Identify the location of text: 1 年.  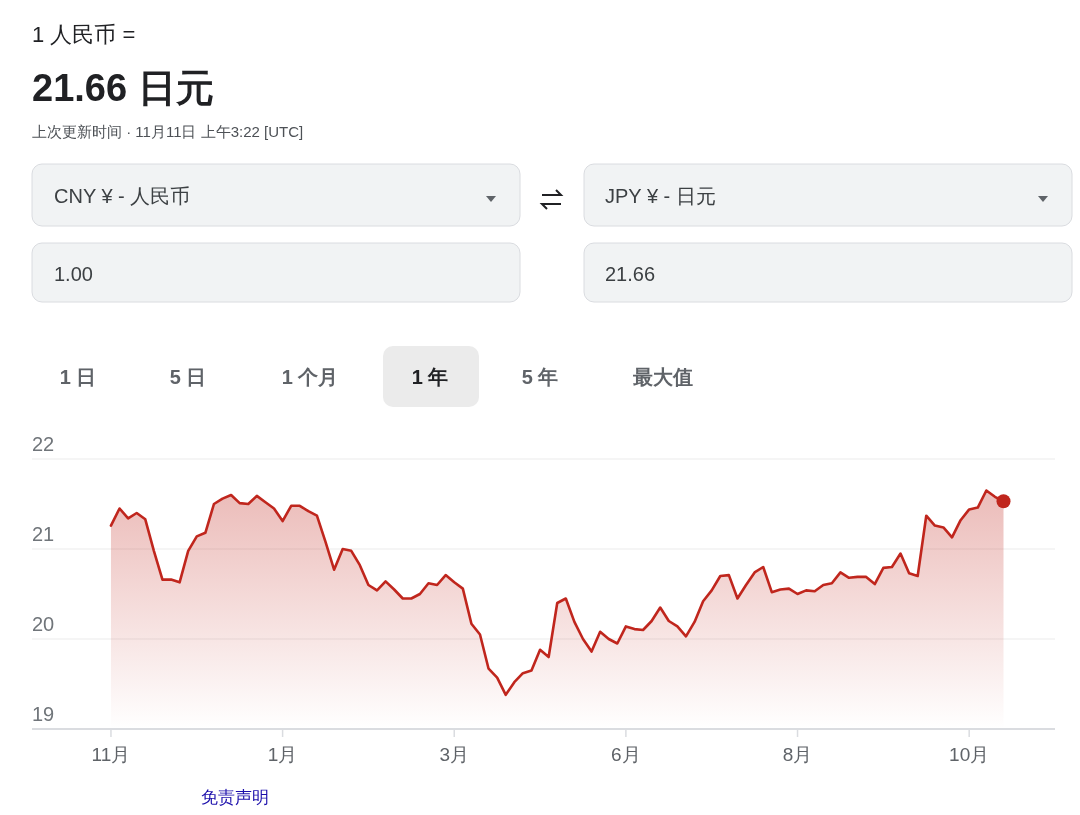
(430, 377).